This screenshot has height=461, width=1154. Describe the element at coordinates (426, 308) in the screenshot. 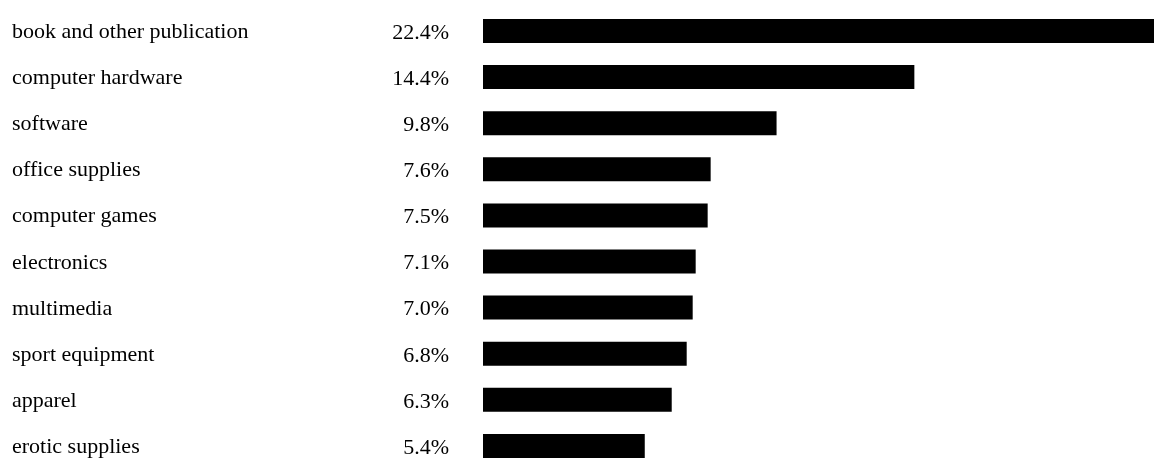

I see `data-label: 7.0%` at that location.